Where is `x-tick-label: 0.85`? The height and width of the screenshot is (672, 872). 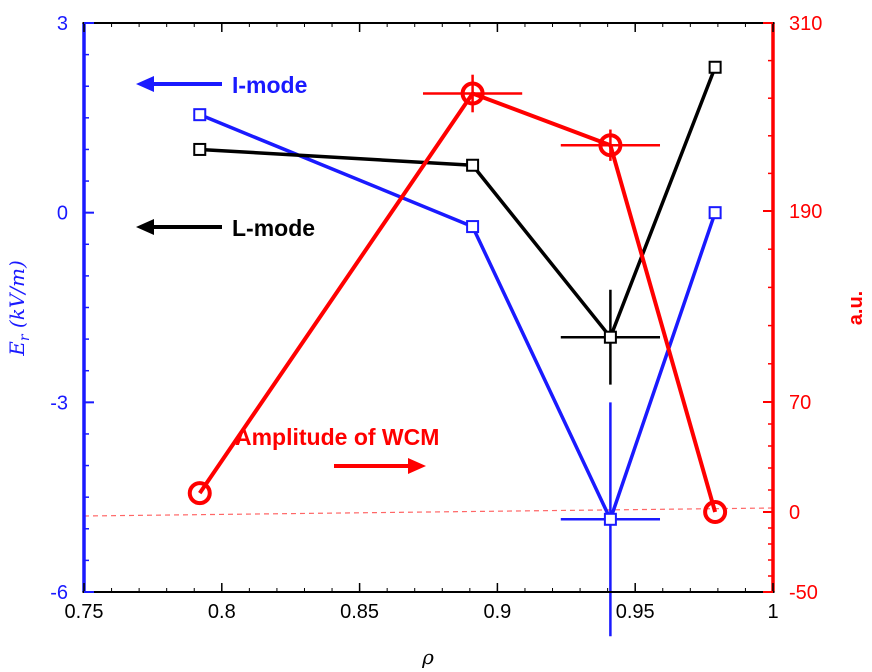
x-tick-label: 0.85 is located at coordinates (359, 612).